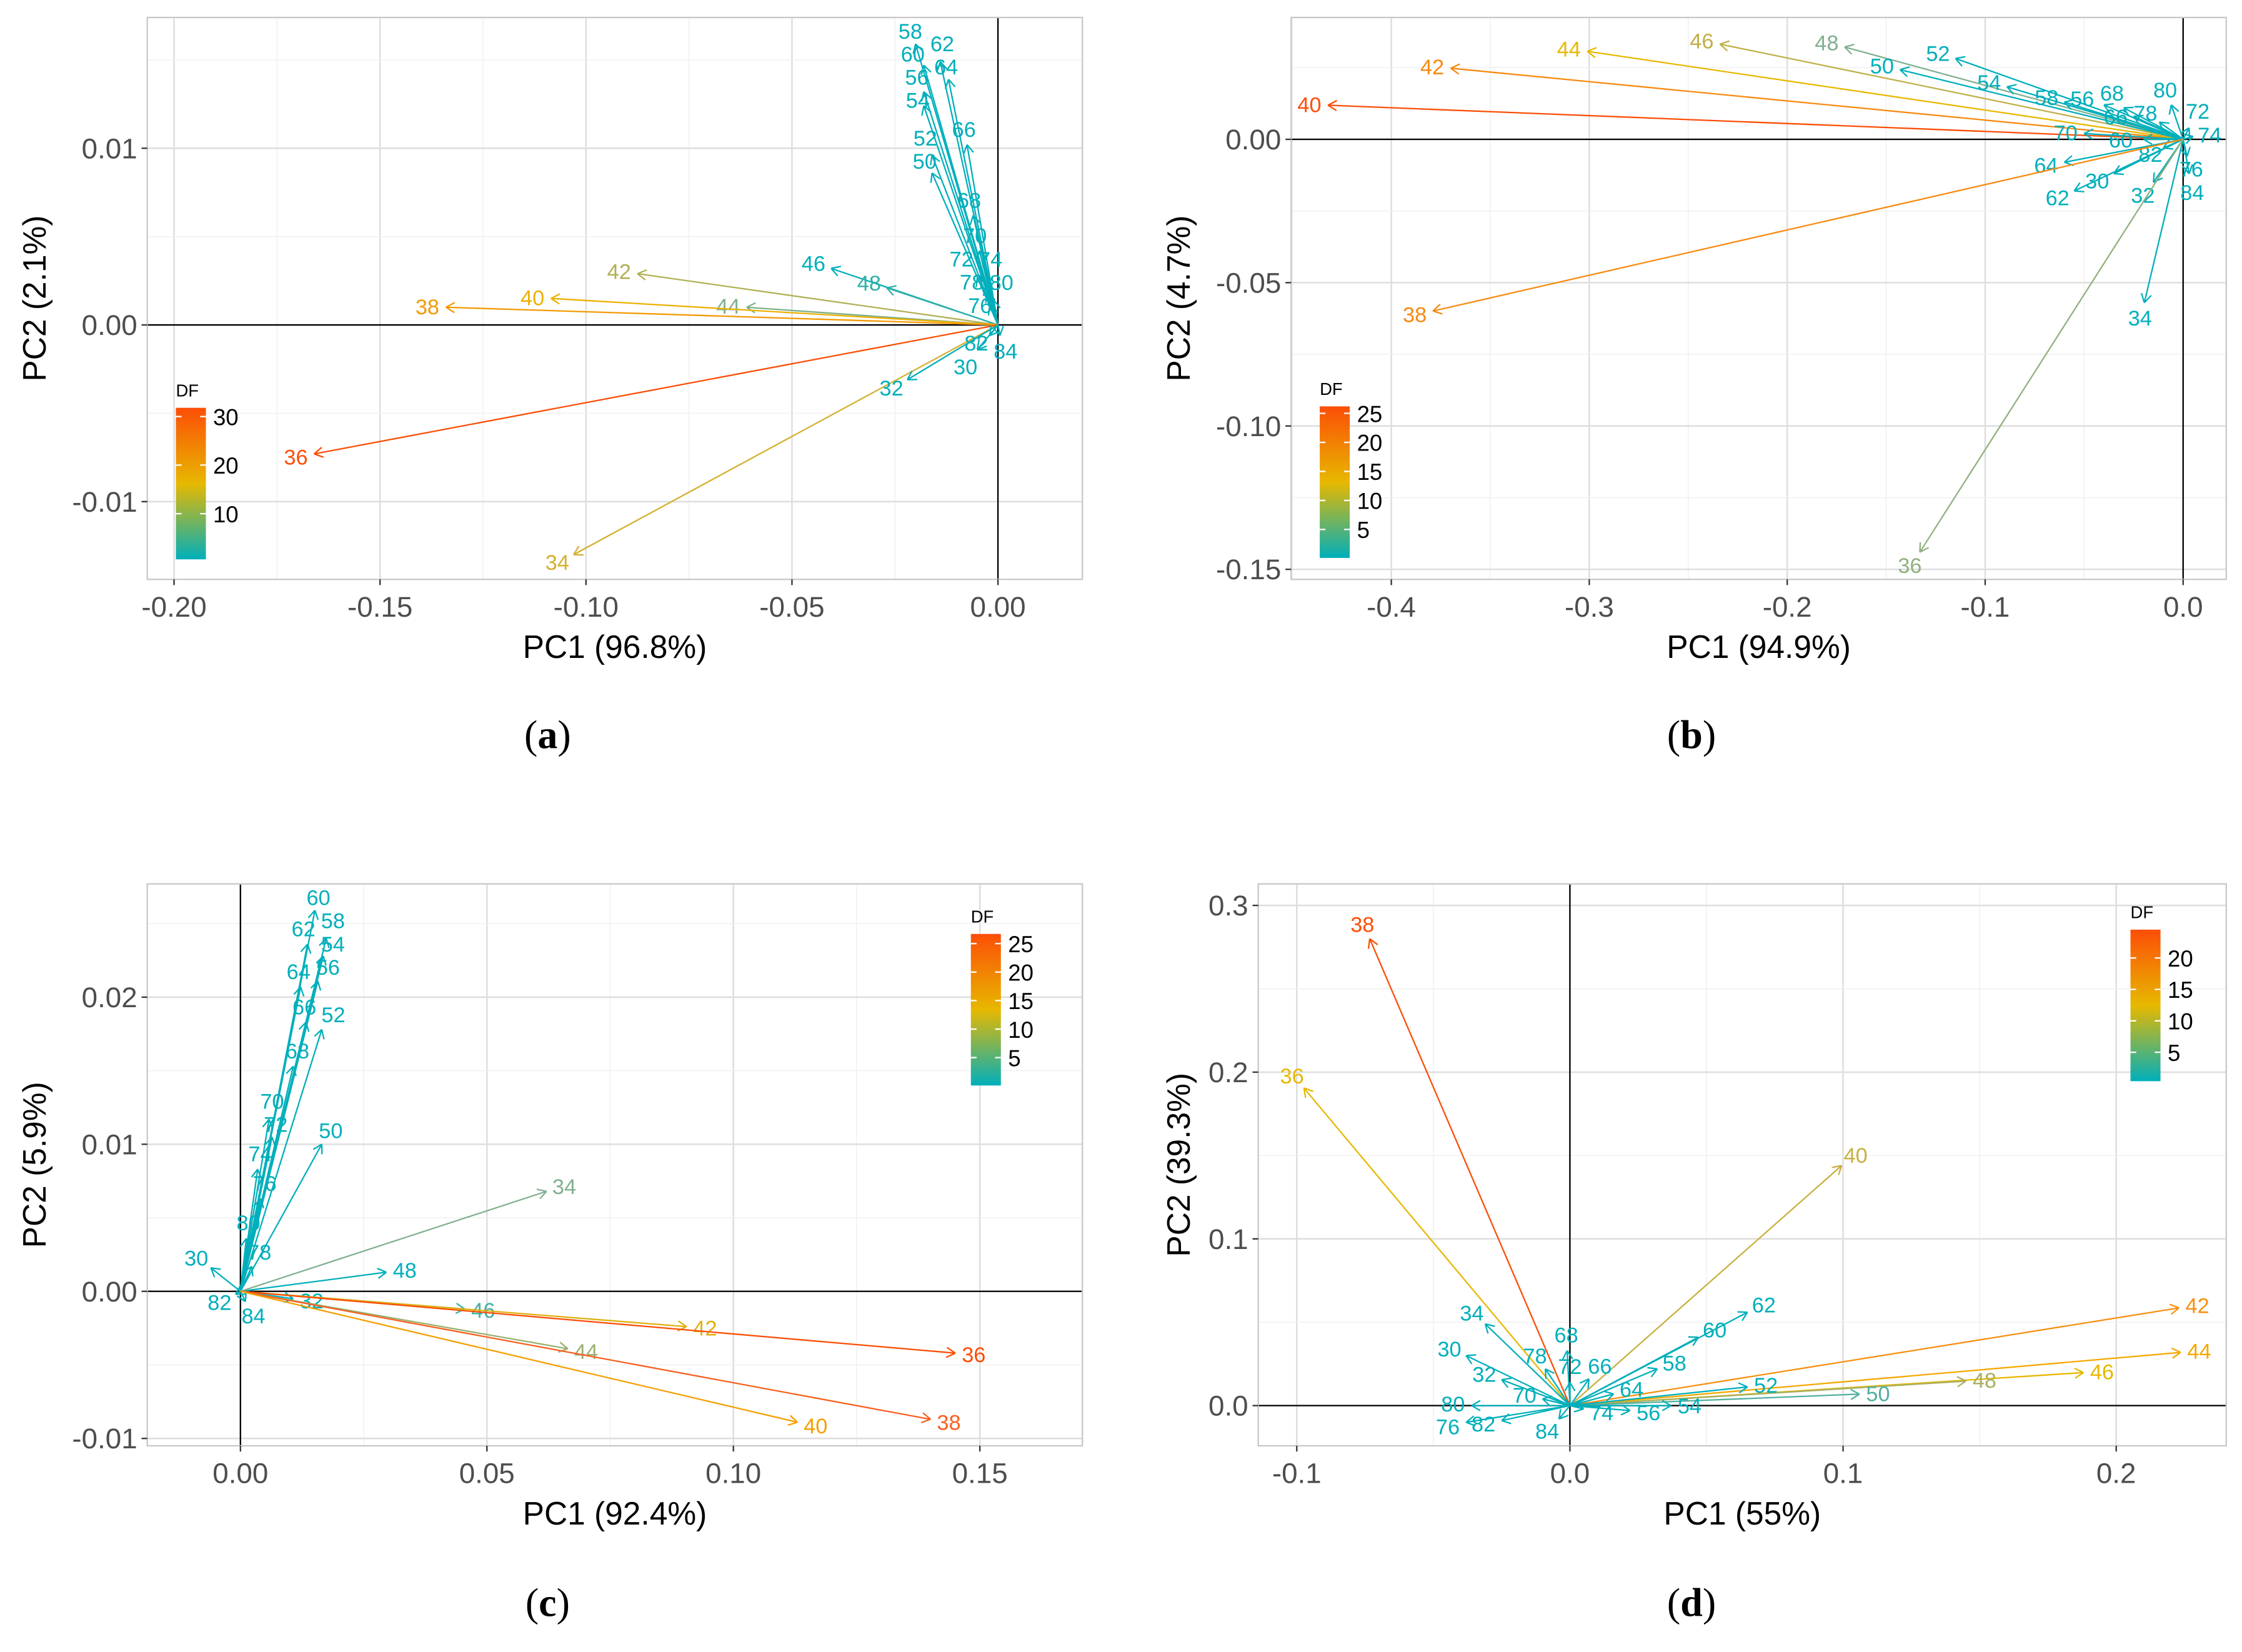 The image size is (2242, 1652). I want to click on legend-tick-label: 5, so click(1363, 530).